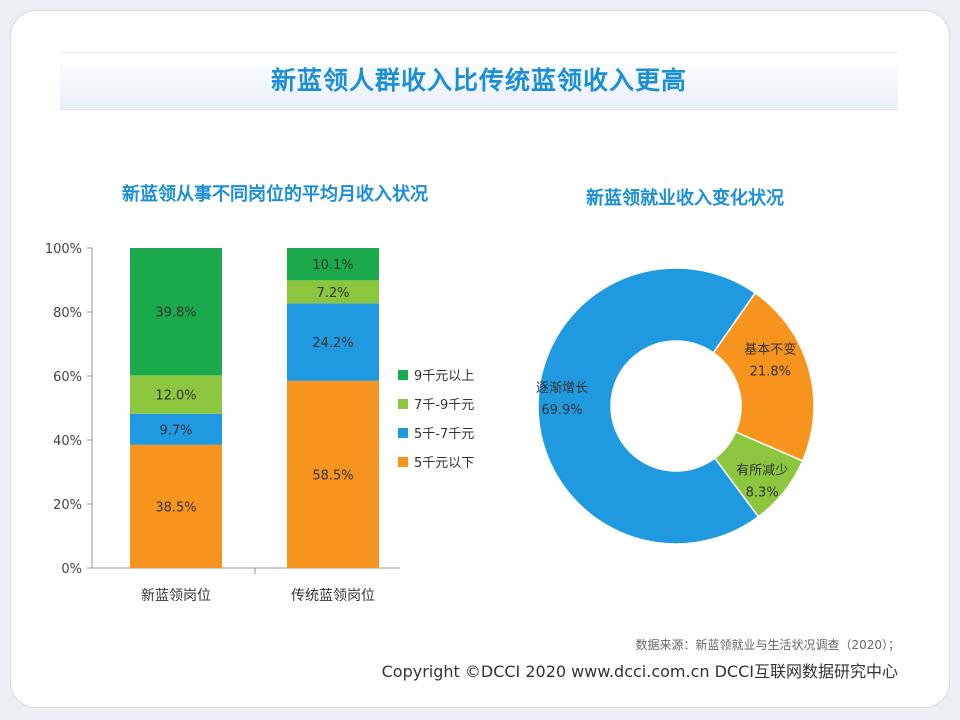 The height and width of the screenshot is (720, 960). I want to click on bar-data-label: 9.7%, so click(175, 430).